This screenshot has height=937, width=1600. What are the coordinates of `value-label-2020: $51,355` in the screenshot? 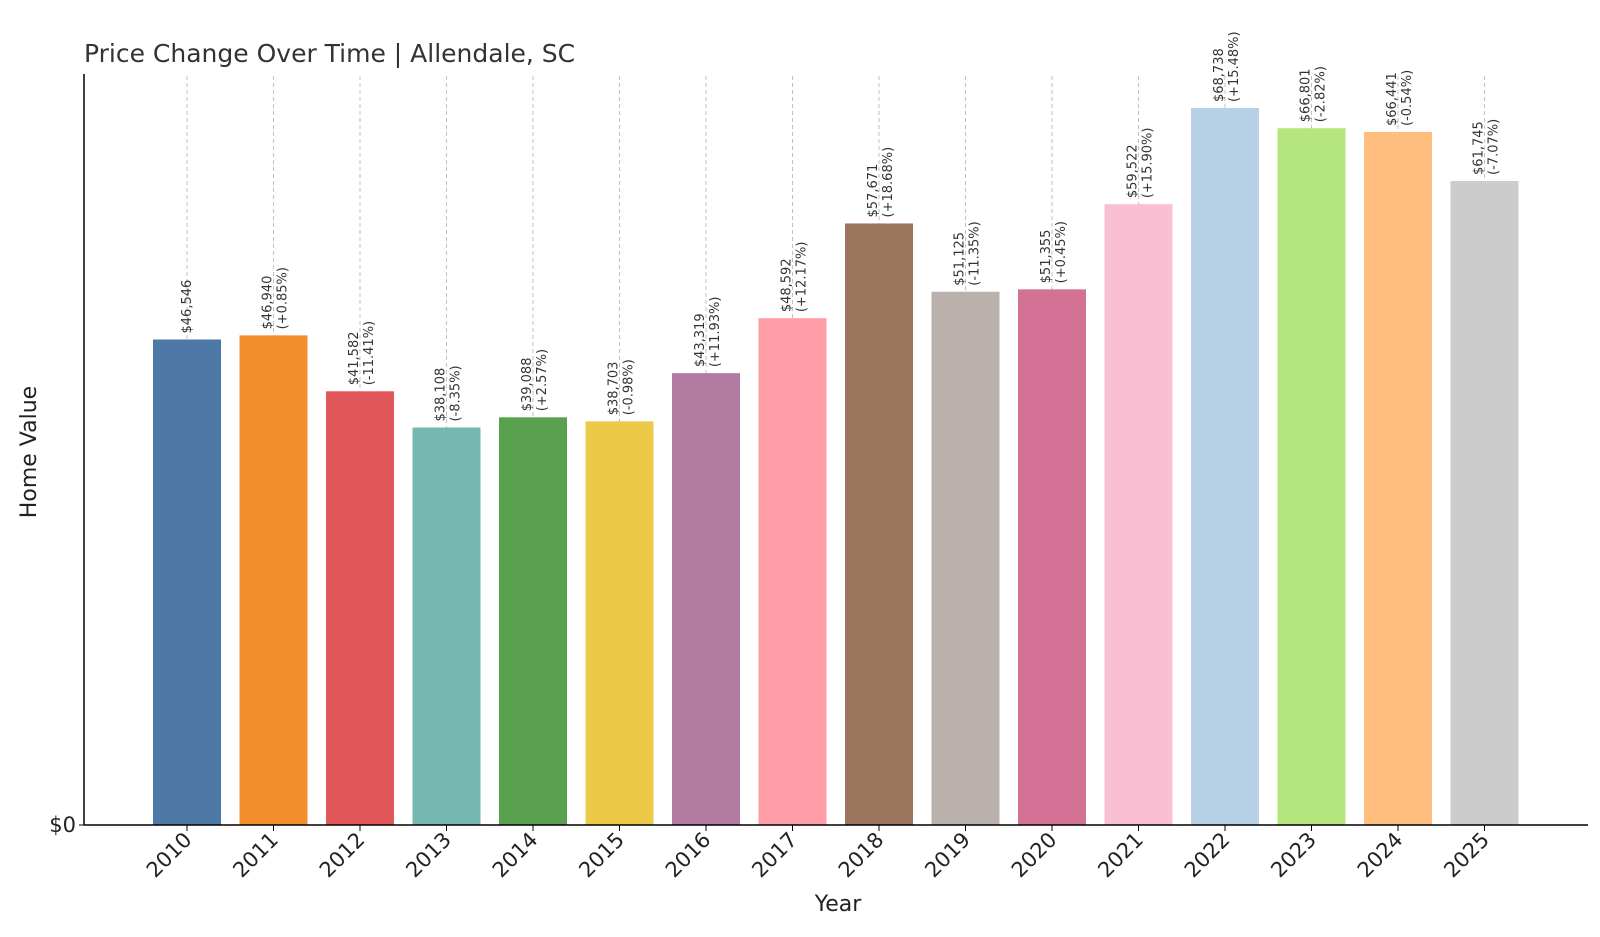 It's located at (1046, 257).